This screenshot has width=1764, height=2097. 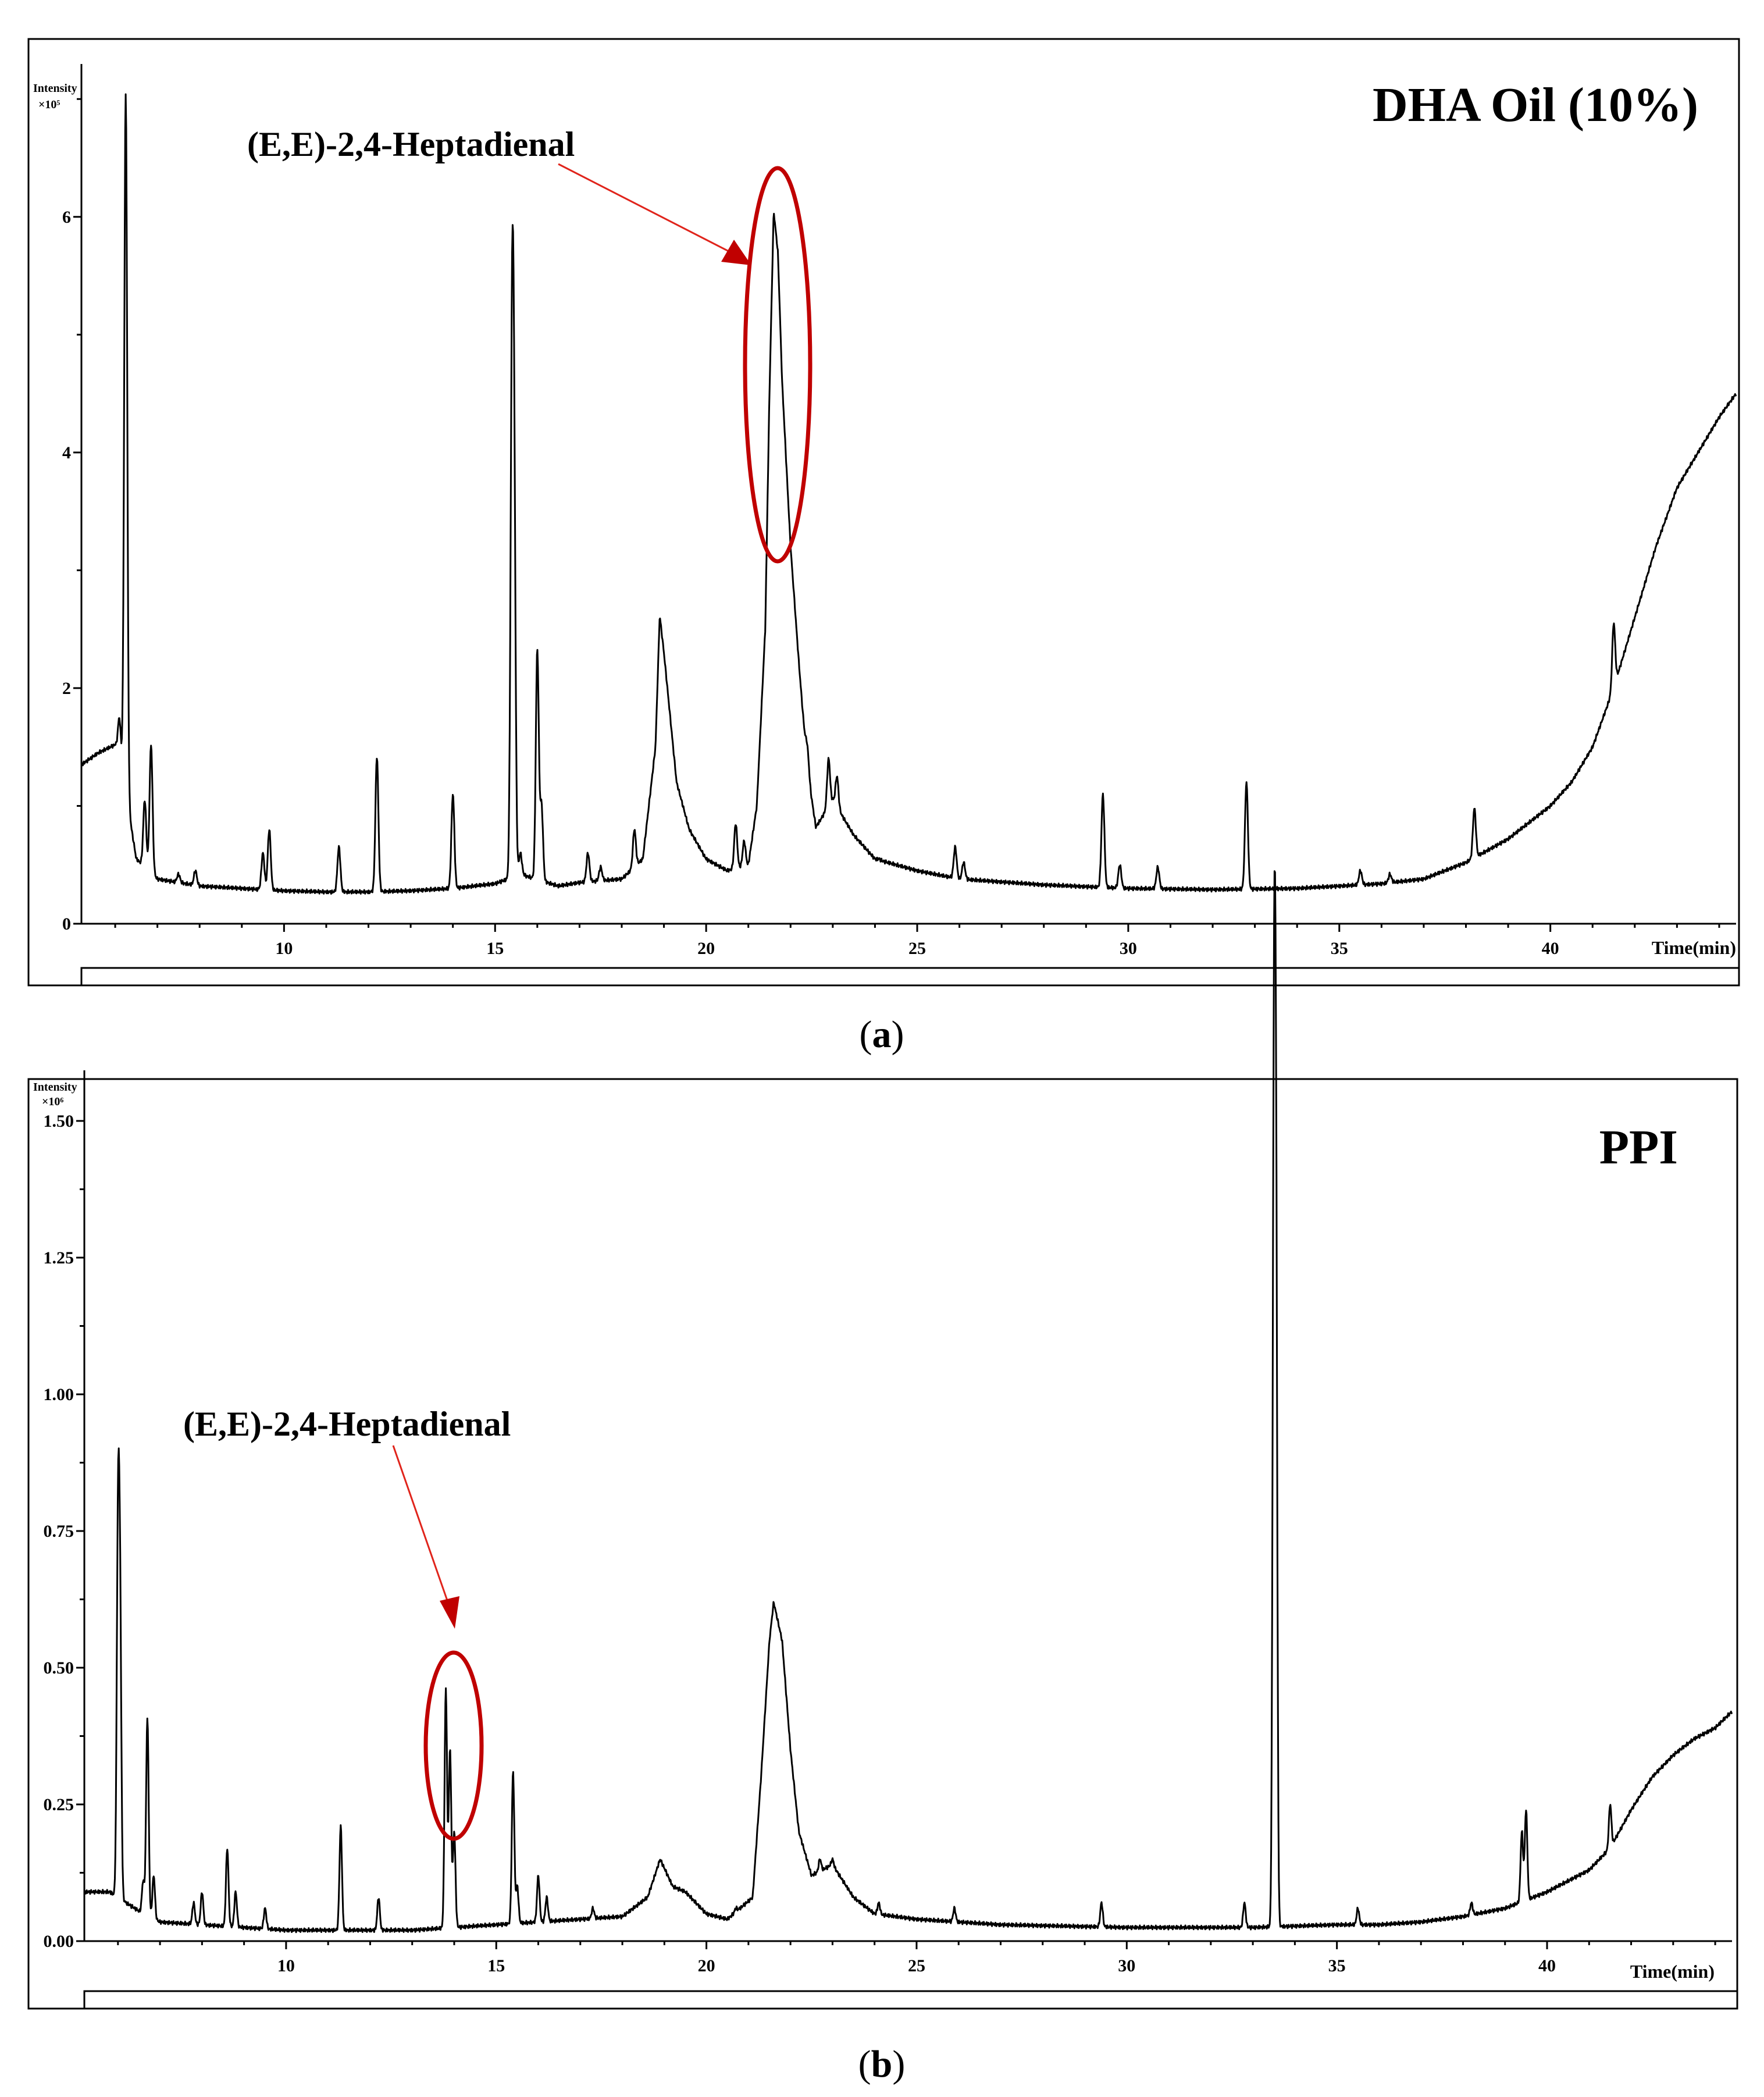 What do you see at coordinates (286, 1965) in the screenshot?
I see `panel-b-x-tick-label: 10` at bounding box center [286, 1965].